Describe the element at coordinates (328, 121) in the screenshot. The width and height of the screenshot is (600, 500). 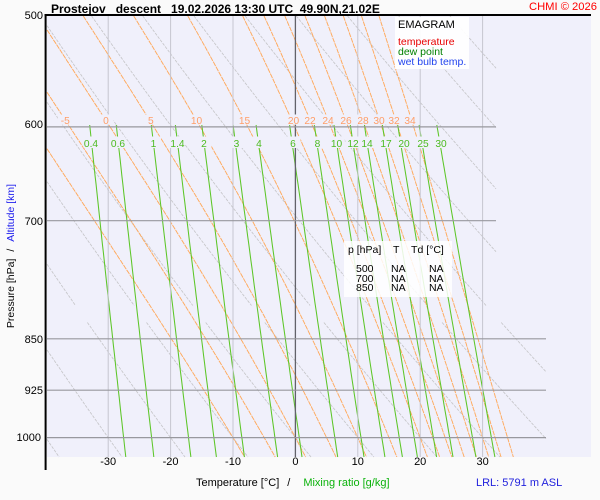
I see `svg-text: 24` at that location.